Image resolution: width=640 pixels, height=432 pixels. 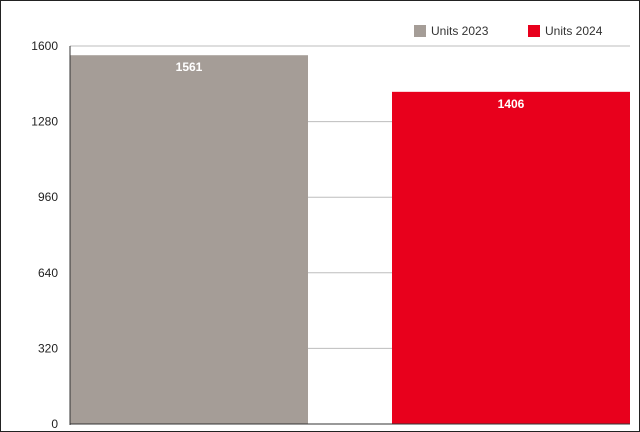 I want to click on legend: Units 2023 Units 2024, so click(x=508, y=31).